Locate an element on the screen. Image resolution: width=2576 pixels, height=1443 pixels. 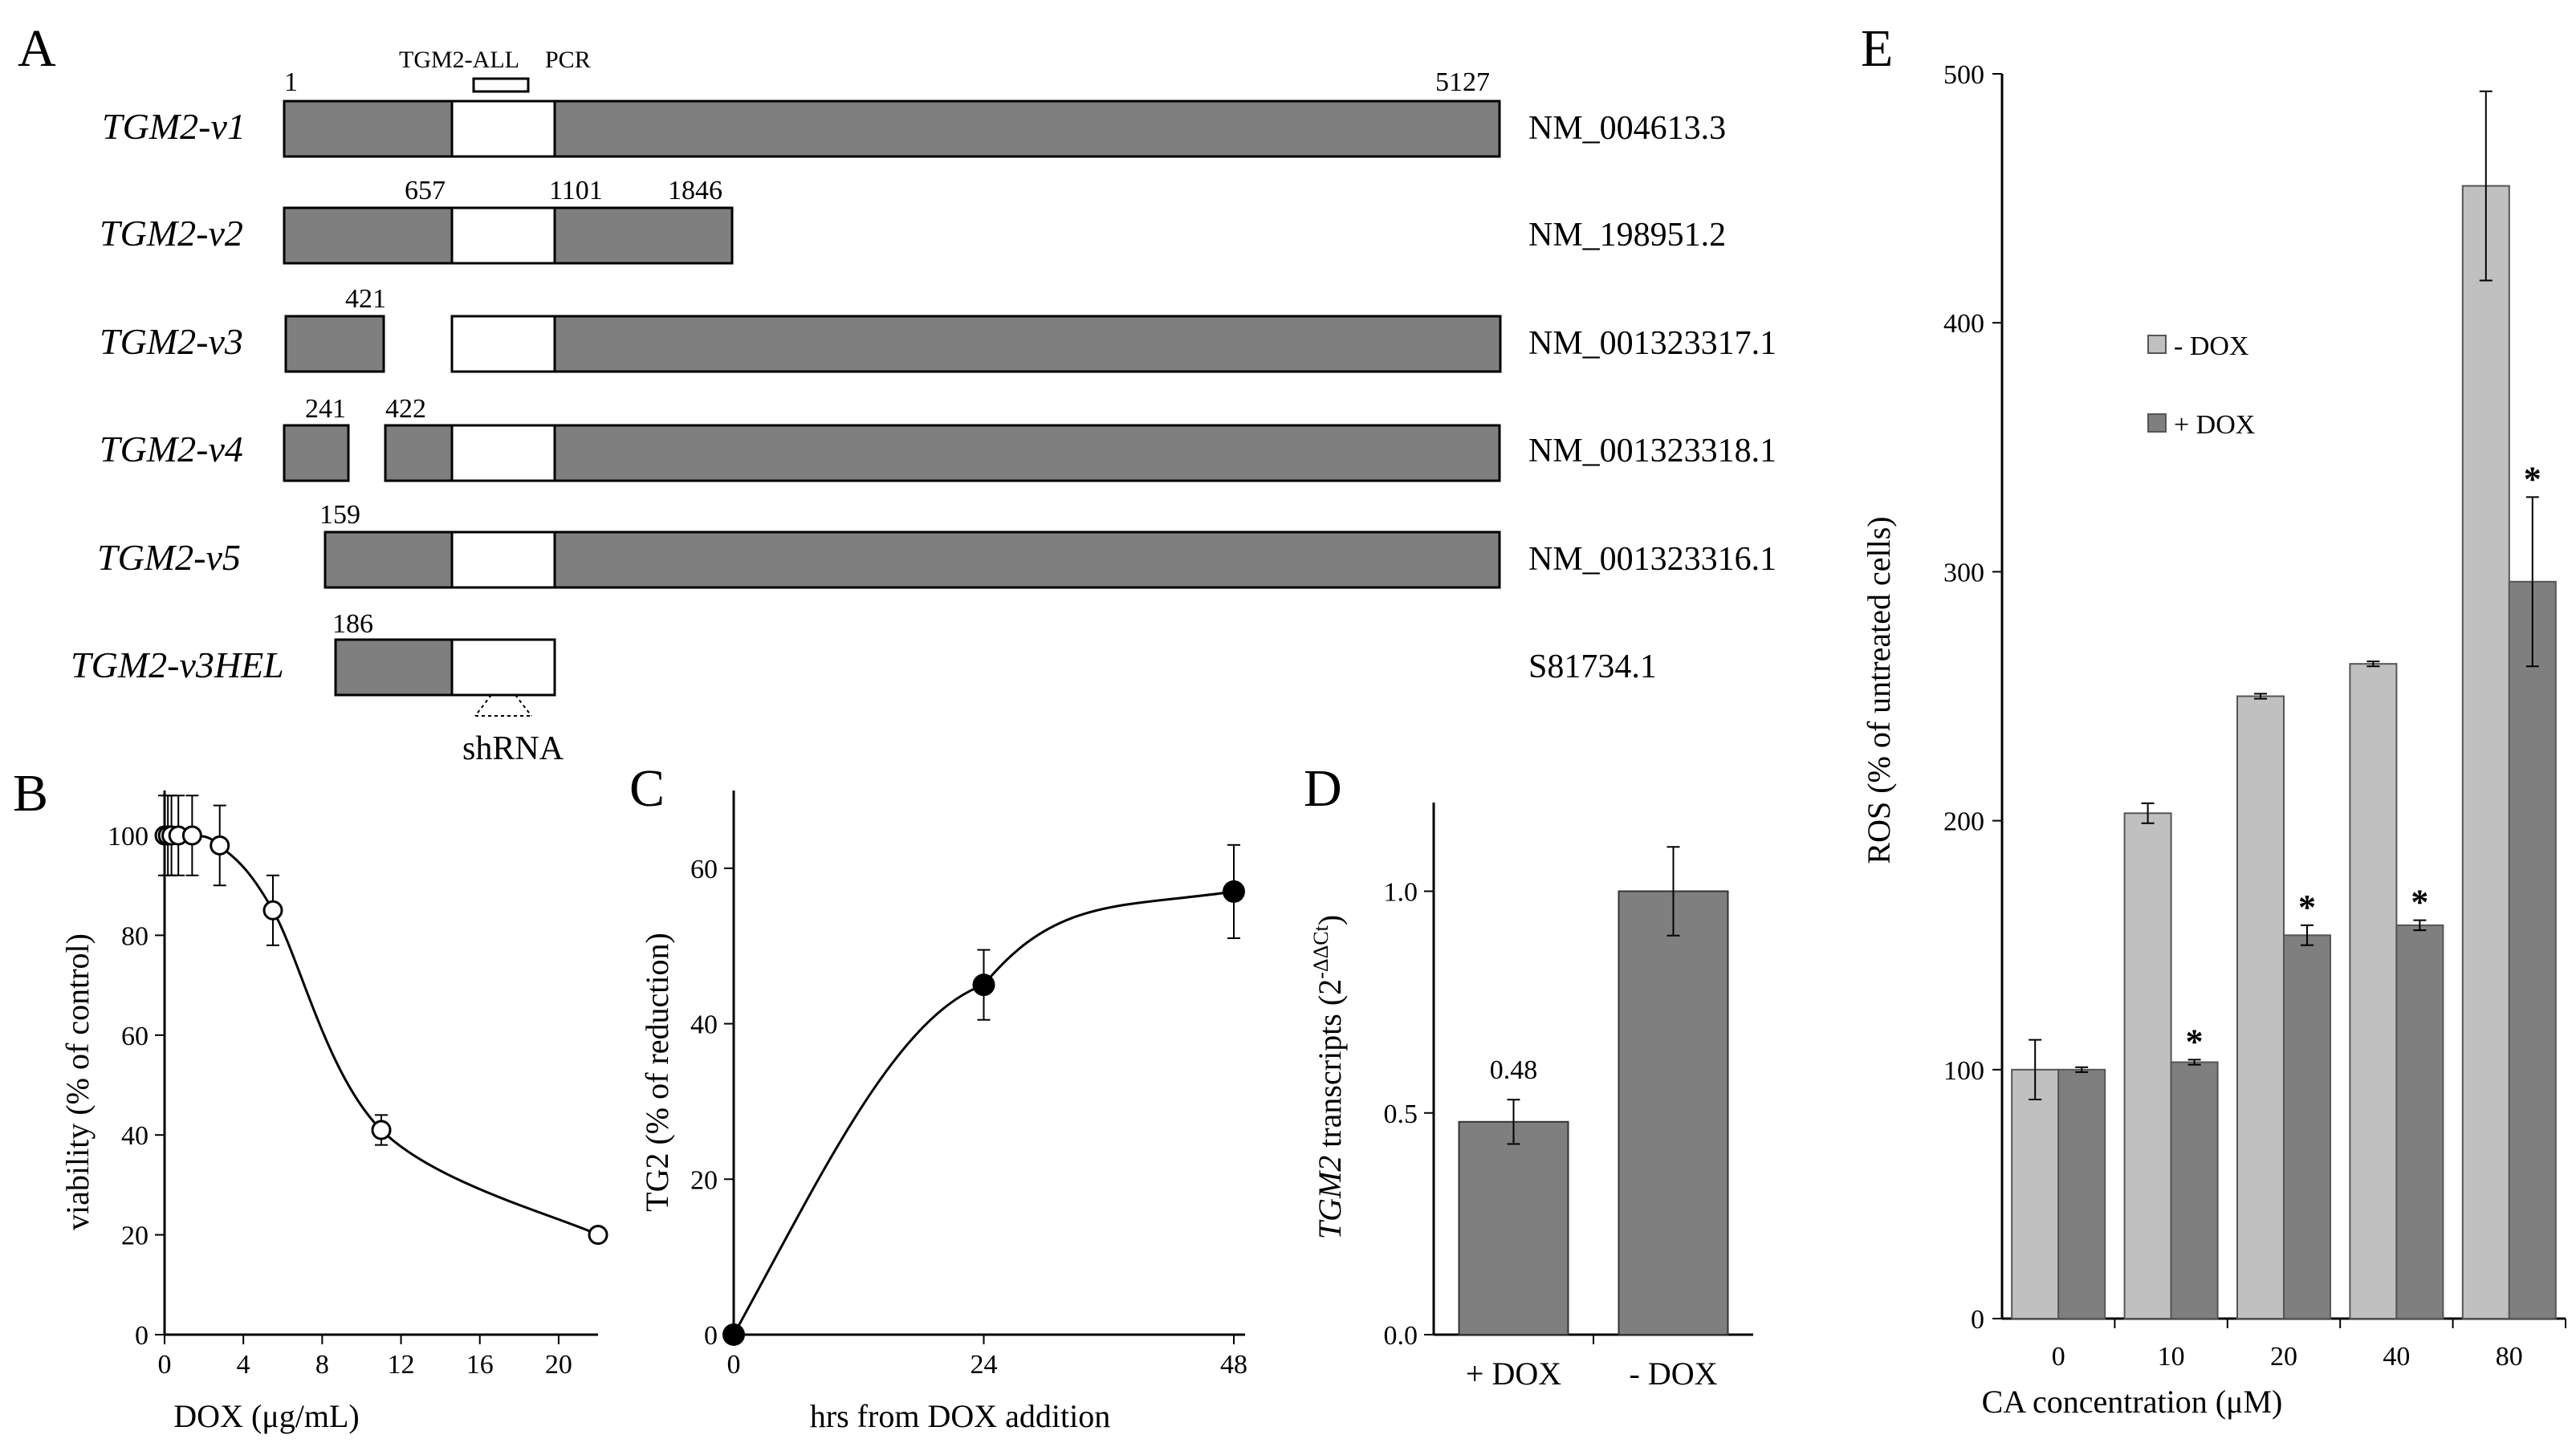
b-ytick-label: 80 is located at coordinates (135, 936).